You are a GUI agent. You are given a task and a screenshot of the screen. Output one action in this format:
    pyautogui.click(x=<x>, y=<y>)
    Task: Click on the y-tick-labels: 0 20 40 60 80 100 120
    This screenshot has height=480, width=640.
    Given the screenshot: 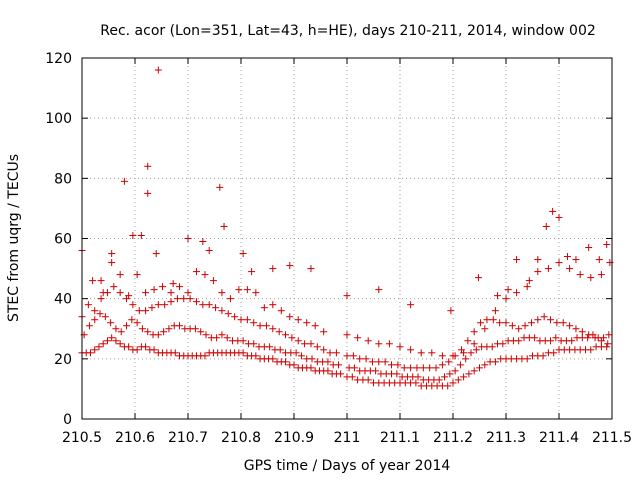 What is the action you would take?
    pyautogui.click(x=58, y=239)
    